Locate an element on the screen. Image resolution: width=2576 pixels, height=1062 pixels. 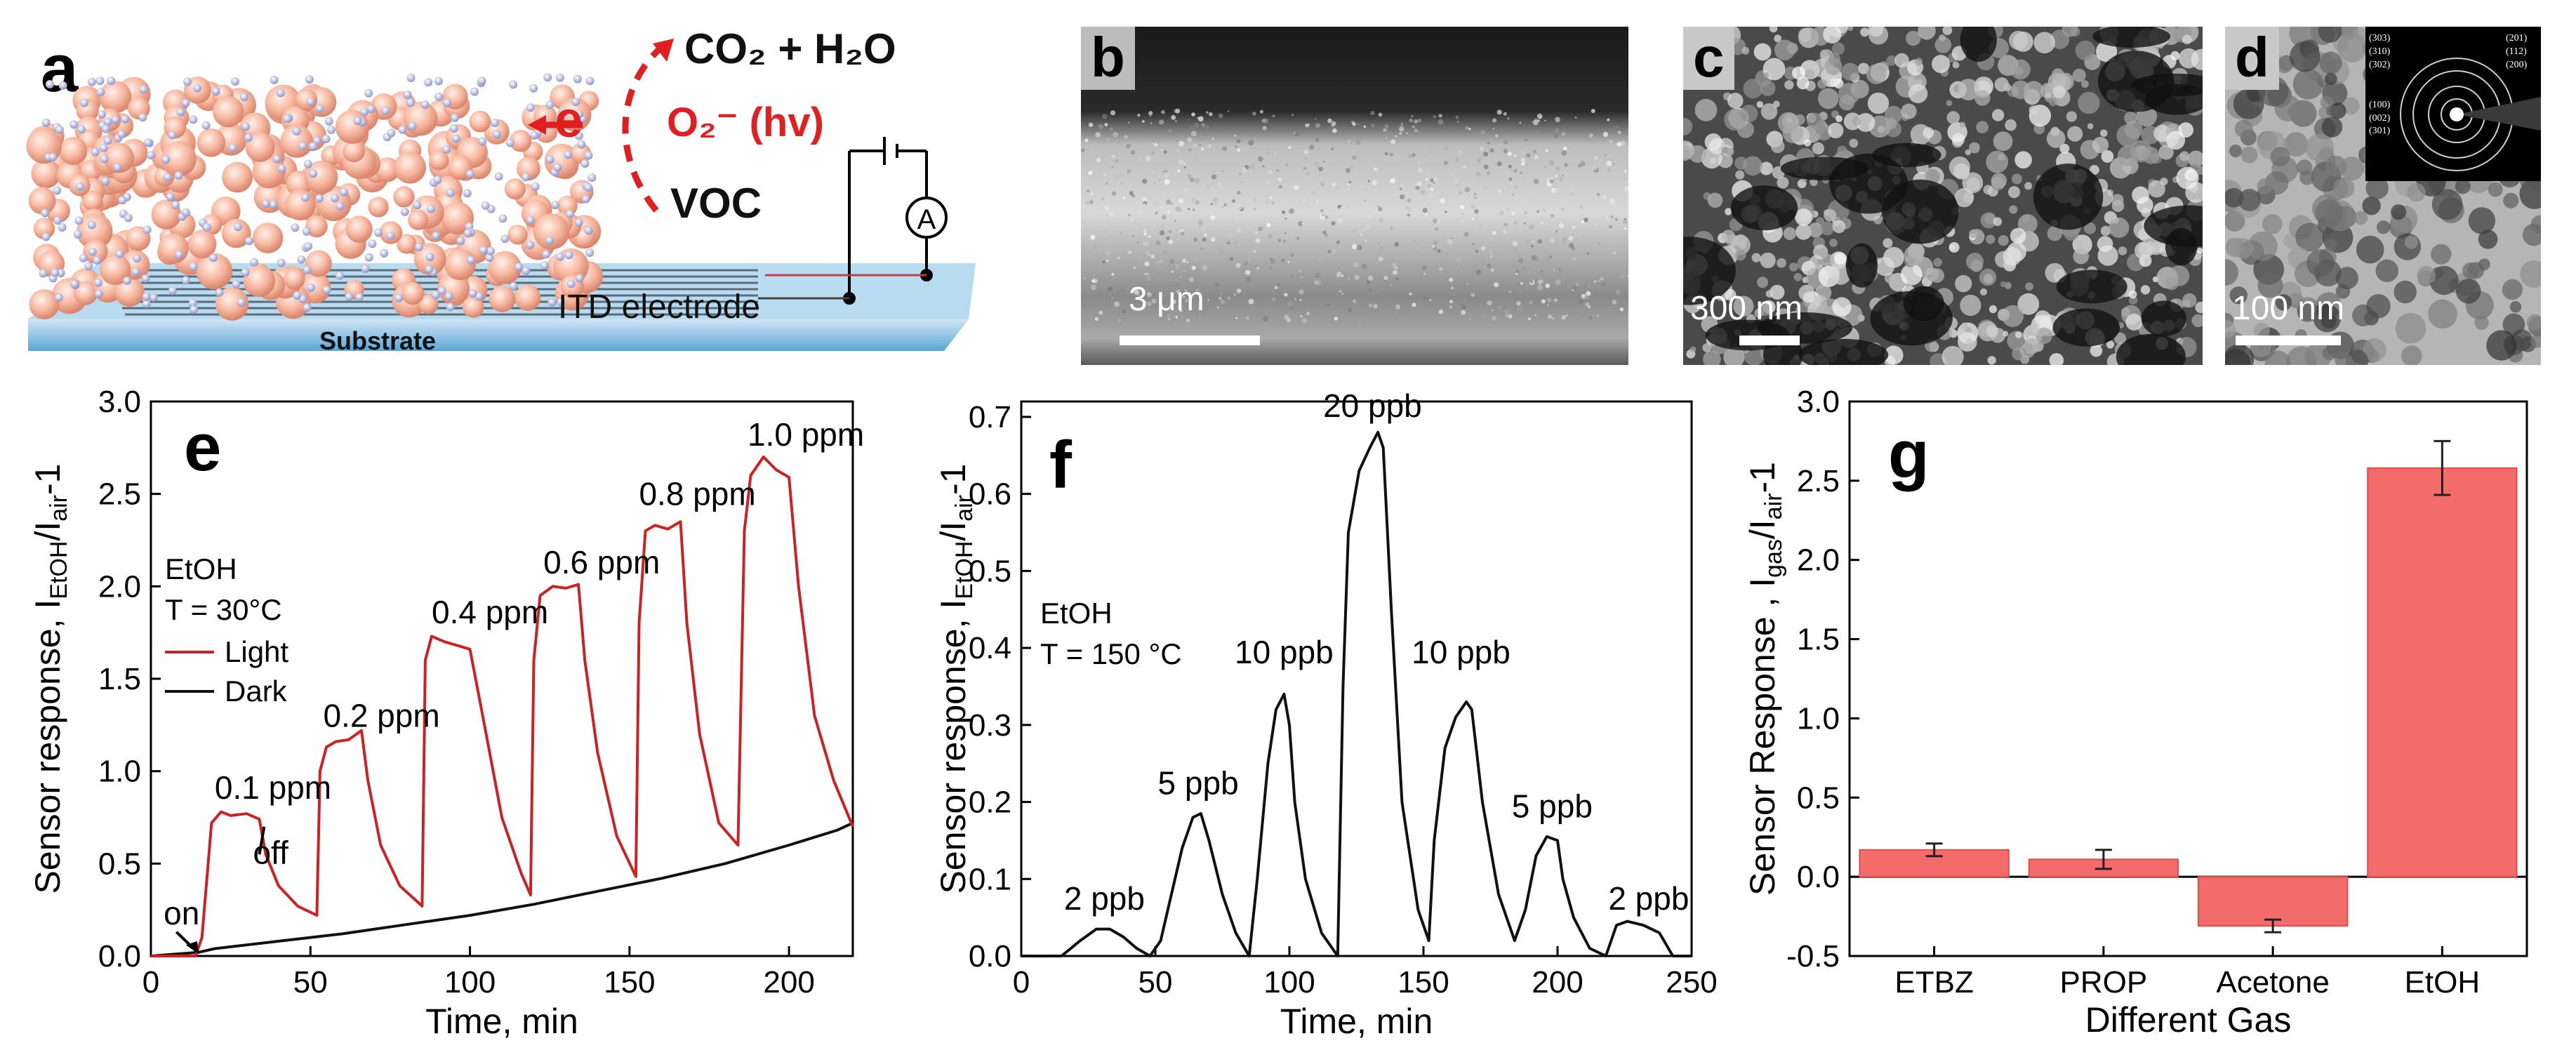
nanoparticle is located at coordinates (359, 229).